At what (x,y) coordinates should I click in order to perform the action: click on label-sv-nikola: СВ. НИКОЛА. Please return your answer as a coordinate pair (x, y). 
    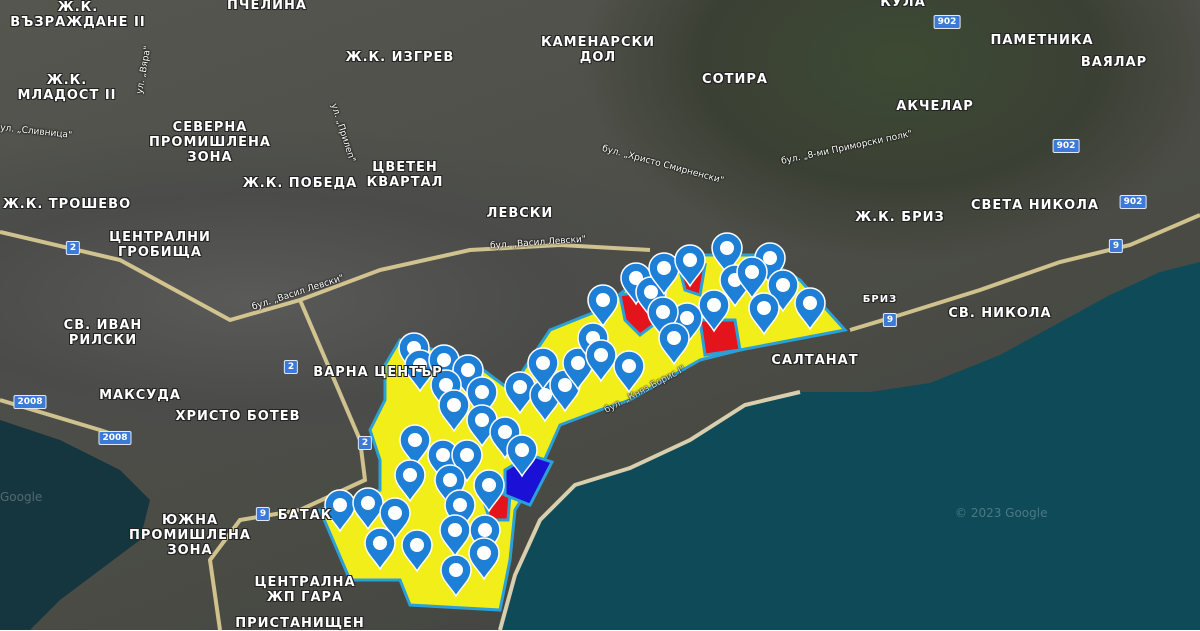
    Looking at the image, I should click on (1000, 313).